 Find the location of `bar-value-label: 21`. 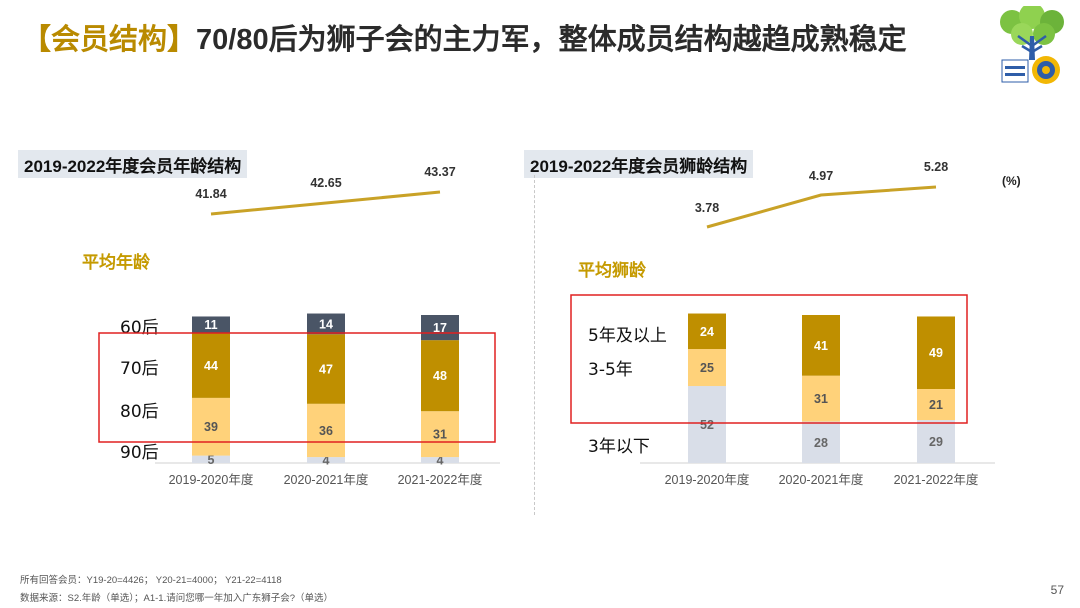

bar-value-label: 21 is located at coordinates (936, 405).